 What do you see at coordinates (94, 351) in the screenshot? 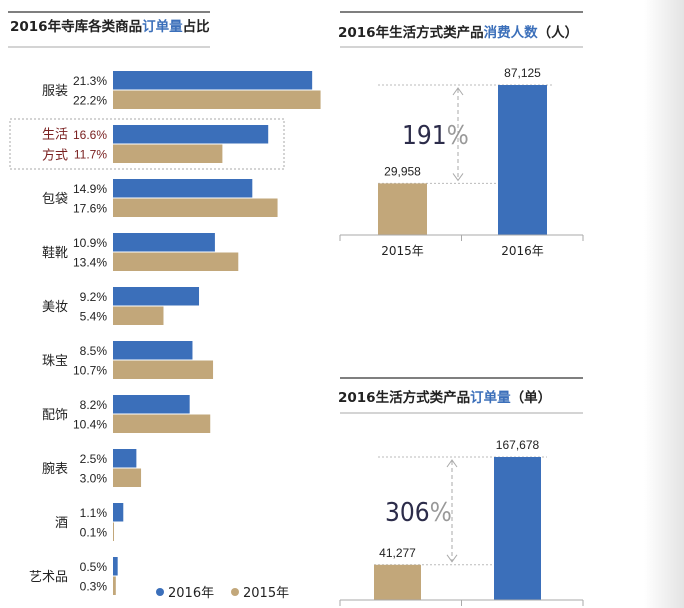
I see `value-label: 8.5%` at bounding box center [94, 351].